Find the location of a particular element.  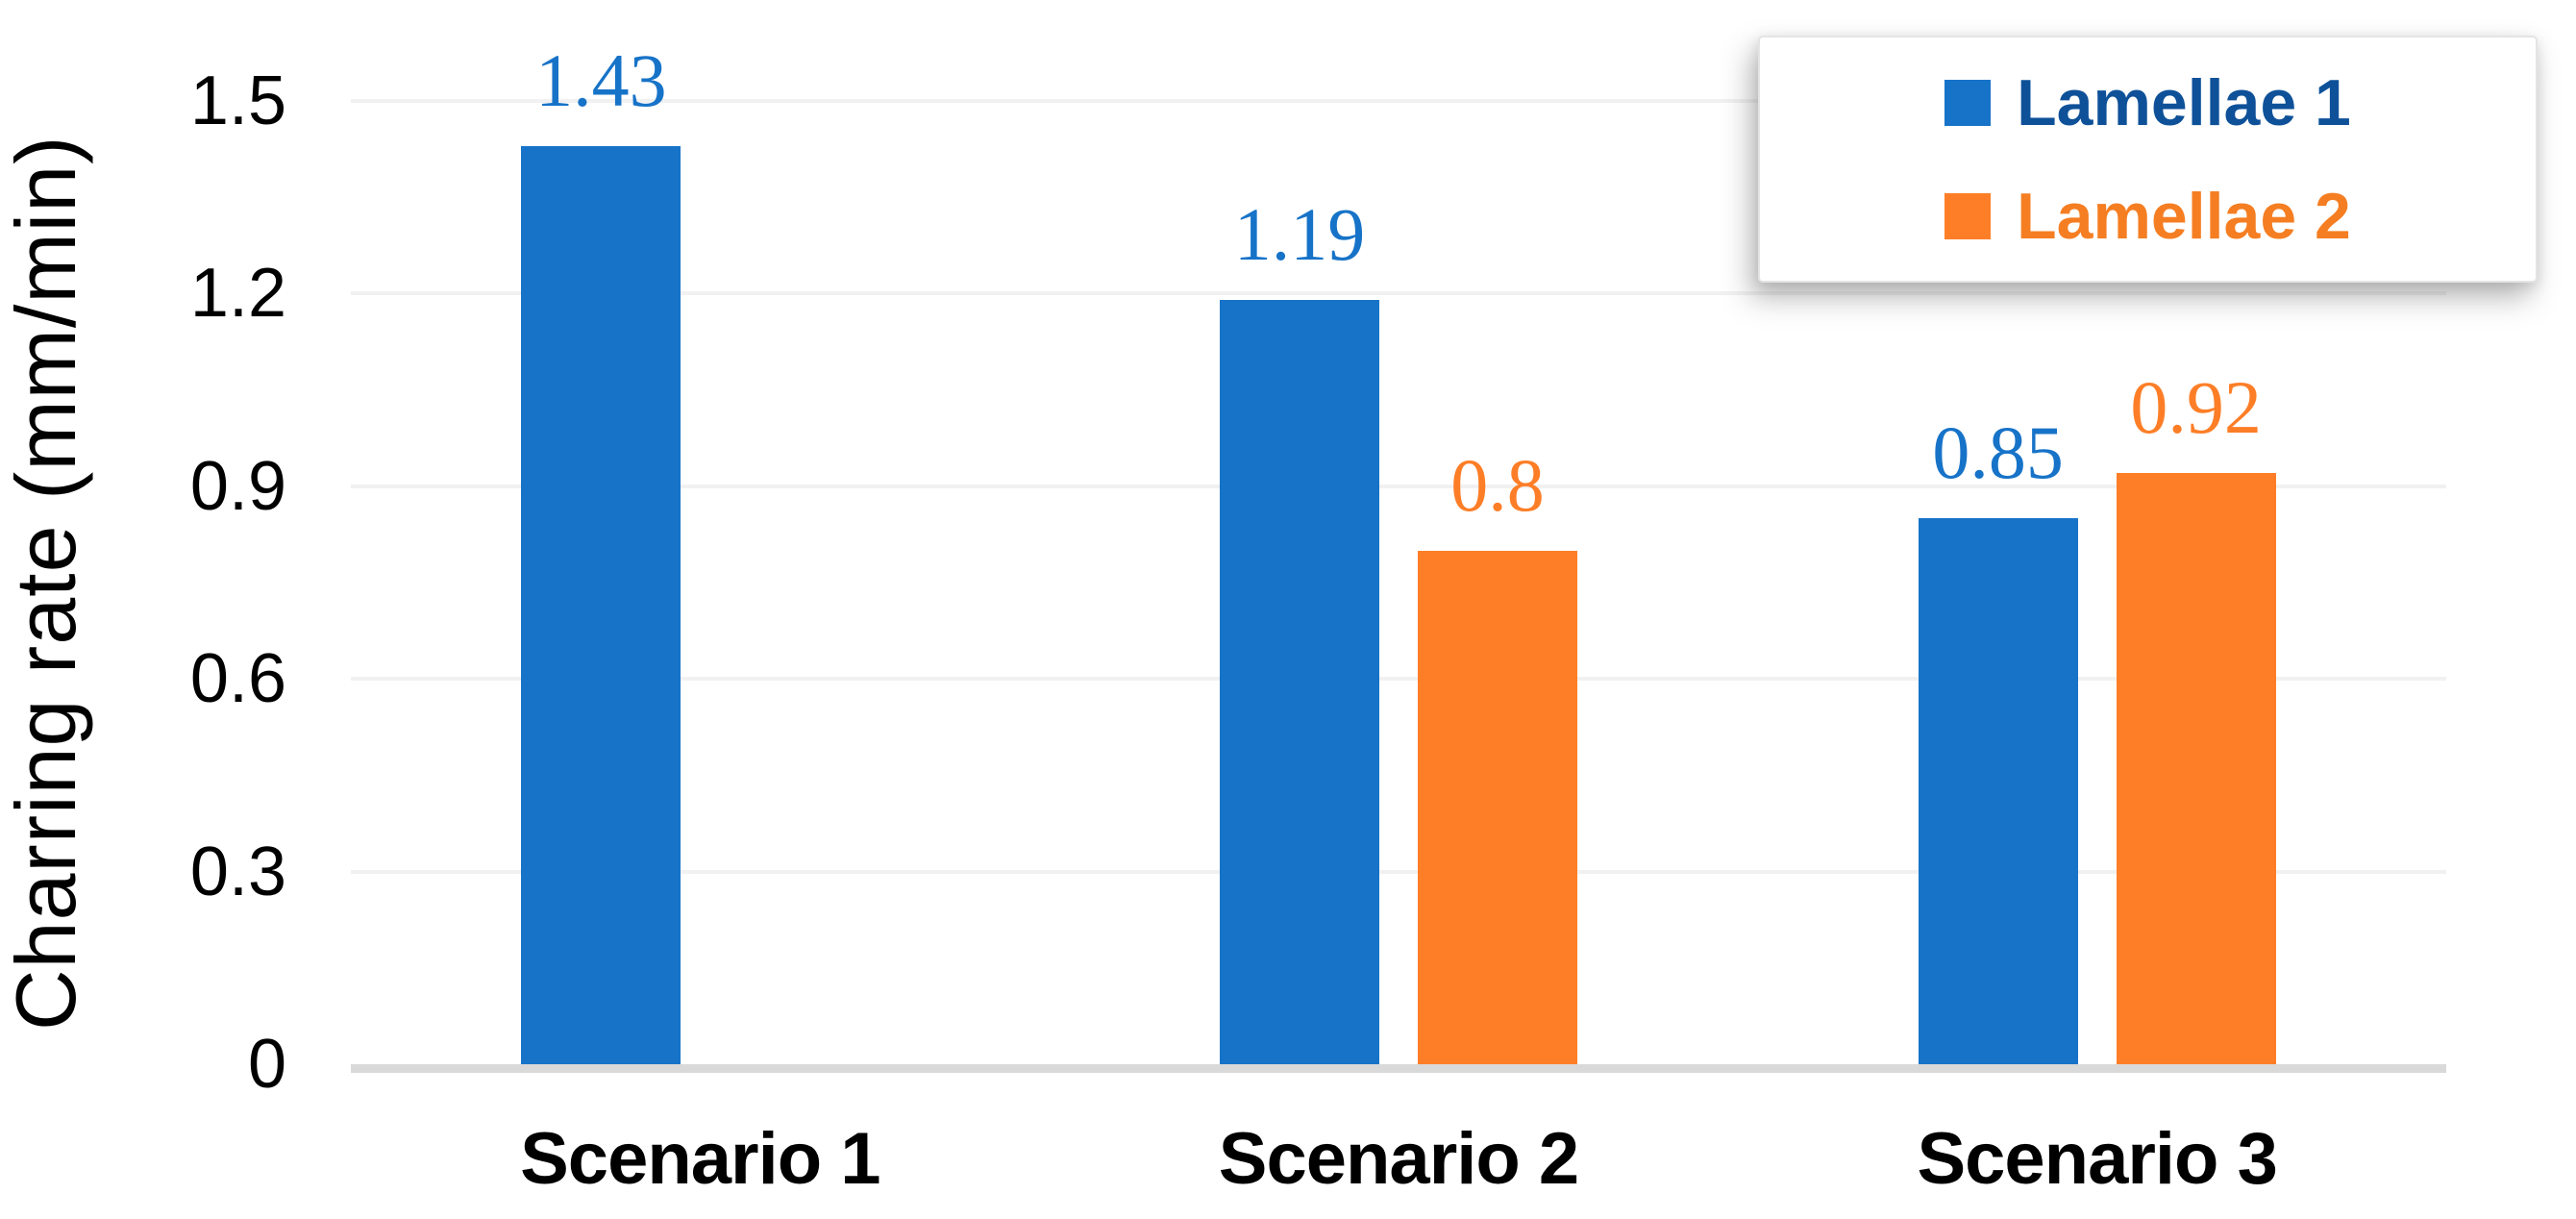

legend-label-lamellae-2: Lamellae 2 is located at coordinates (2184, 216).